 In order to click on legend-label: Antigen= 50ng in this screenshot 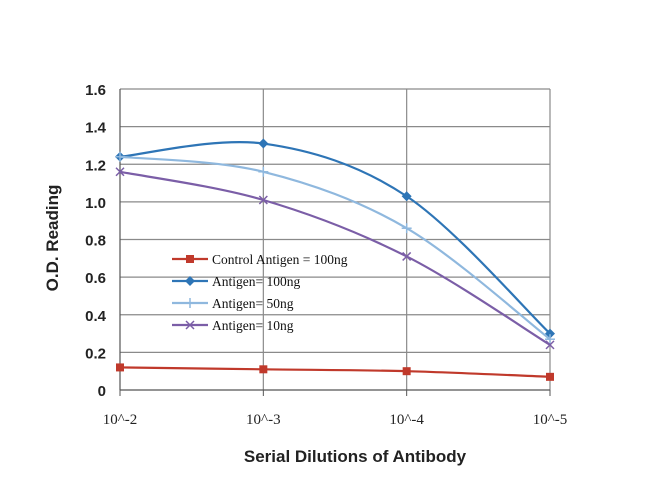, I will do `click(253, 303)`.